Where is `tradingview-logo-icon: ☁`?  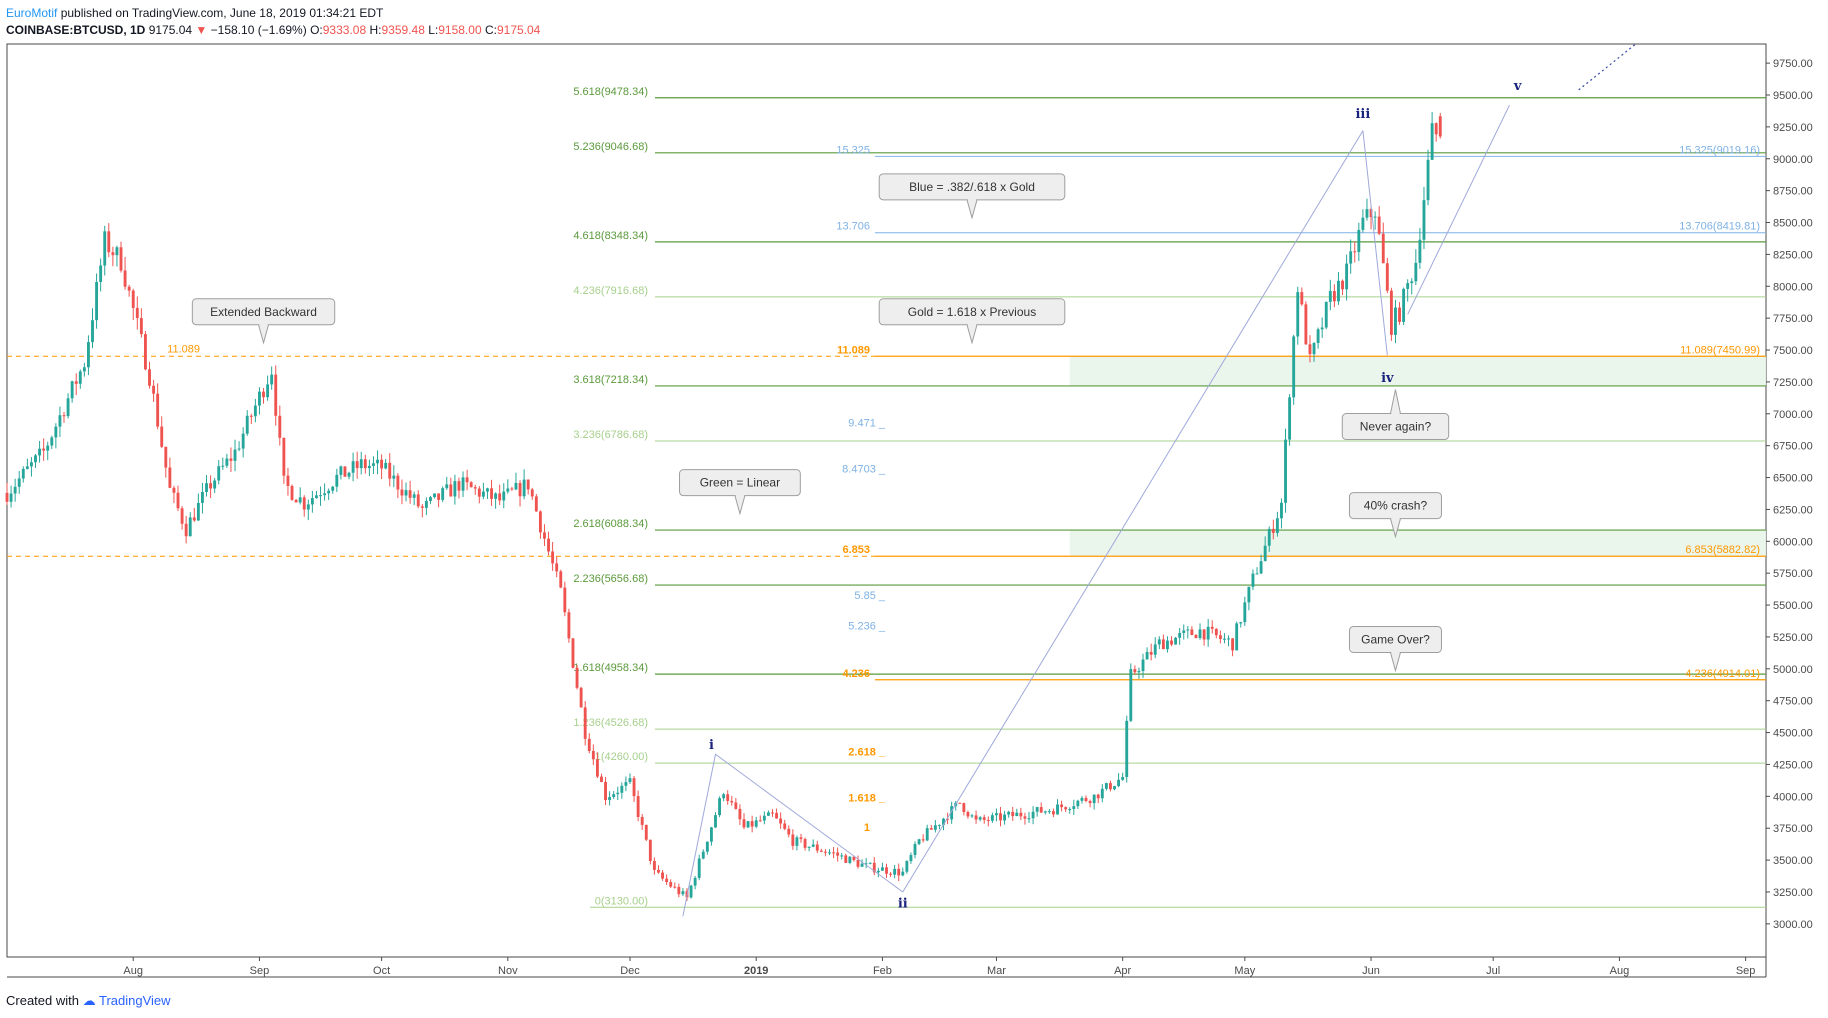 tradingview-logo-icon: ☁ is located at coordinates (89, 1000).